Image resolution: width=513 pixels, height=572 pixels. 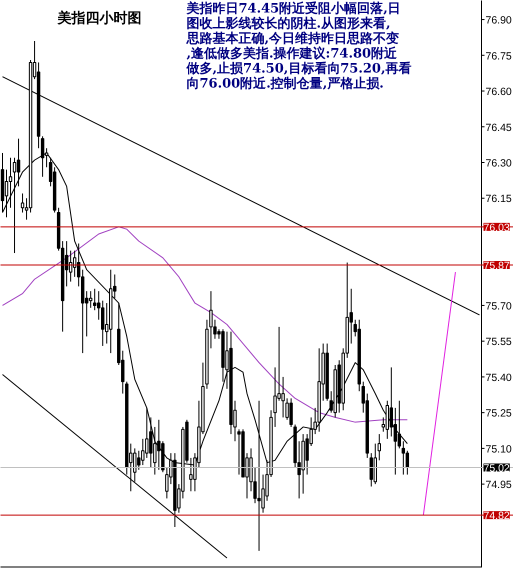 I want to click on y-tick-label: 75.25, so click(x=499, y=414).